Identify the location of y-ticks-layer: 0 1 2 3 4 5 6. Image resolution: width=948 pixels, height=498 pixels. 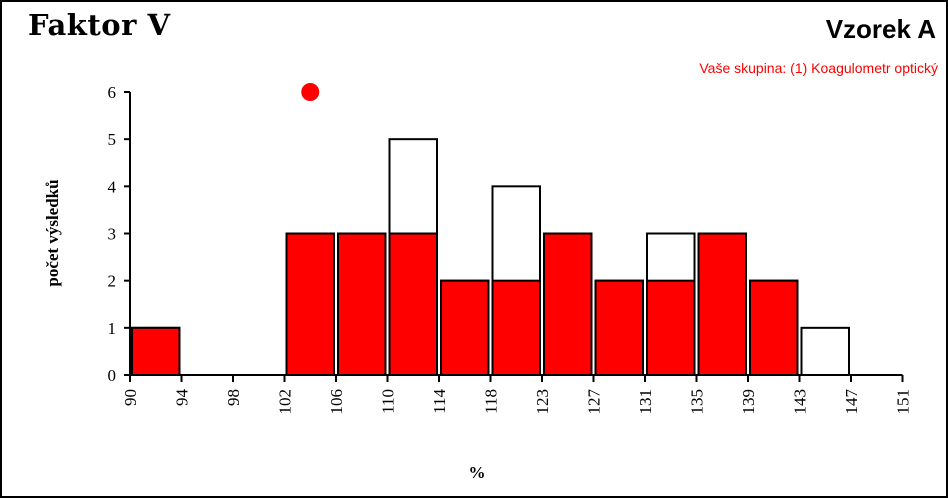
(112, 234).